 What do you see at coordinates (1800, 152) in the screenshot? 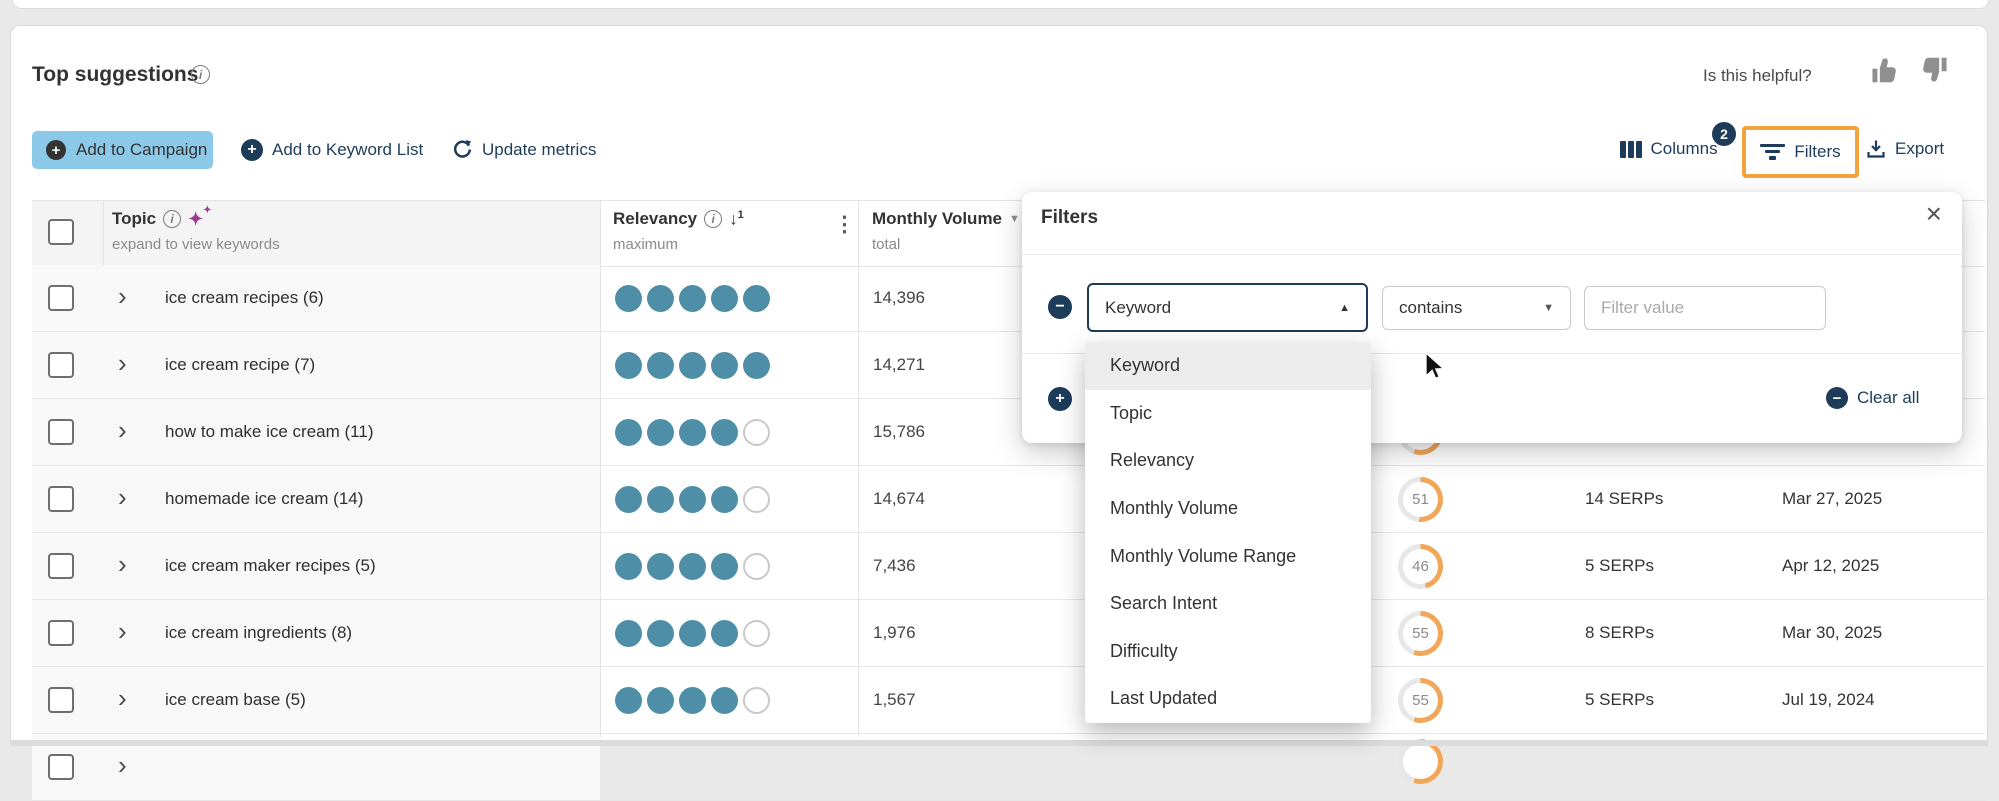
I see `filters-button: Filters` at bounding box center [1800, 152].